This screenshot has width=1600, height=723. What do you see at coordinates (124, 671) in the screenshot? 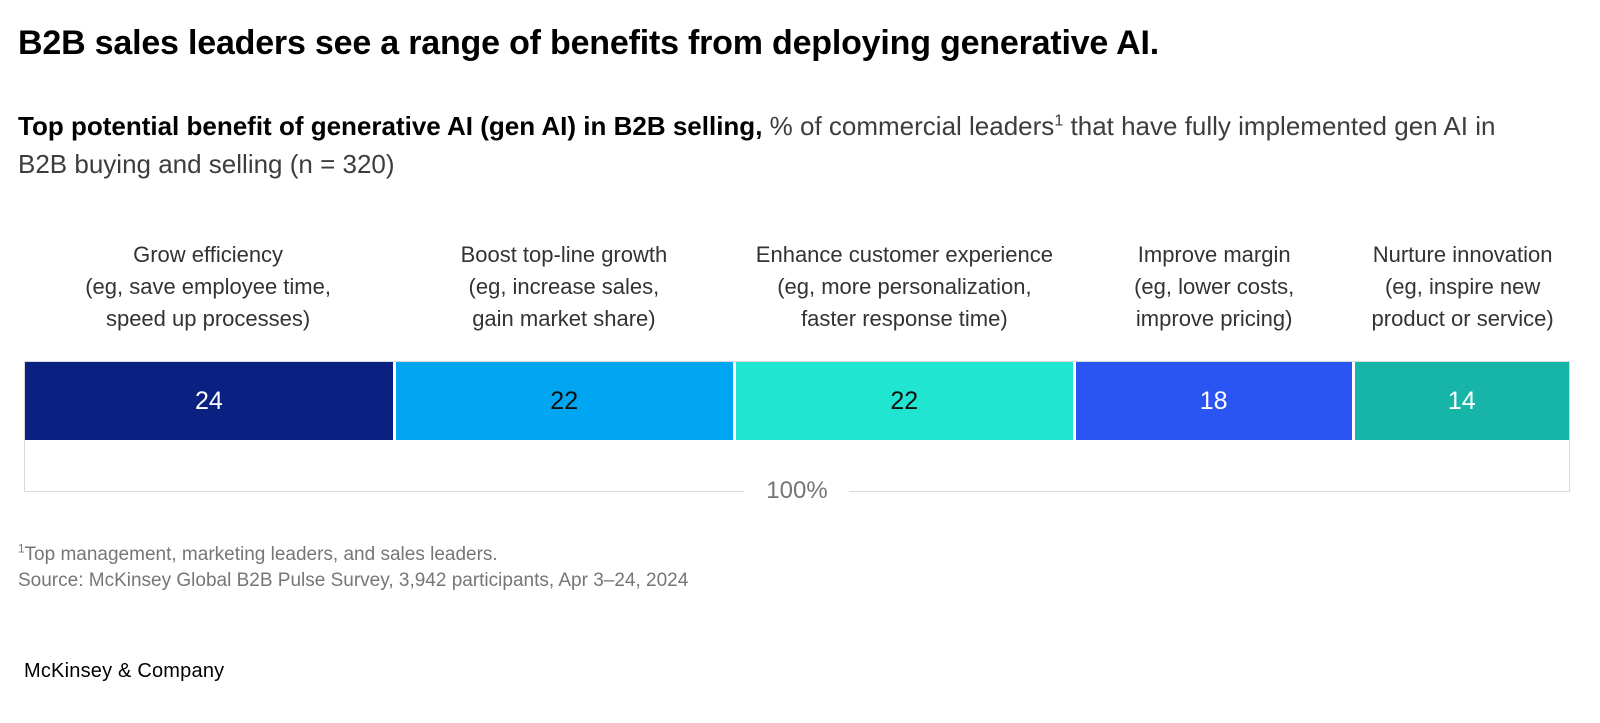
I see `mckinsey-logo: McKinsey & Company` at bounding box center [124, 671].